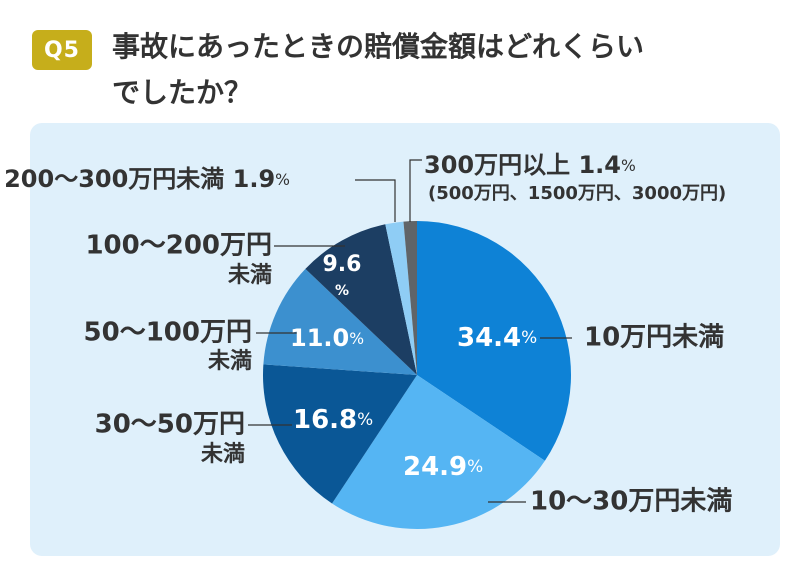  Describe the element at coordinates (178, 246) in the screenshot. I see `slice-label-5: 100～200万円` at that location.